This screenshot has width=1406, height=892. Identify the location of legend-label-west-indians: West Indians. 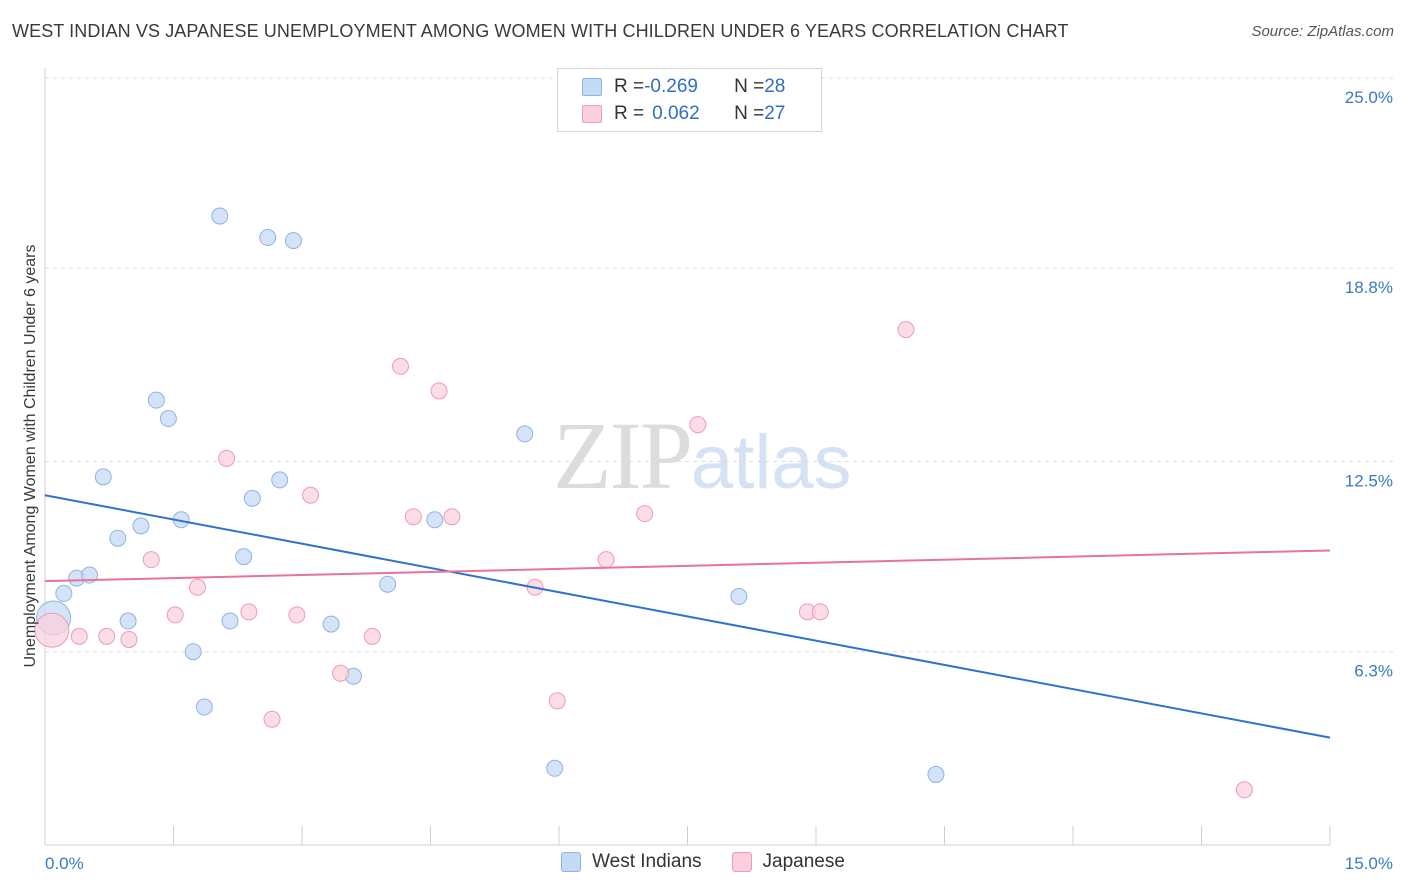
(647, 861).